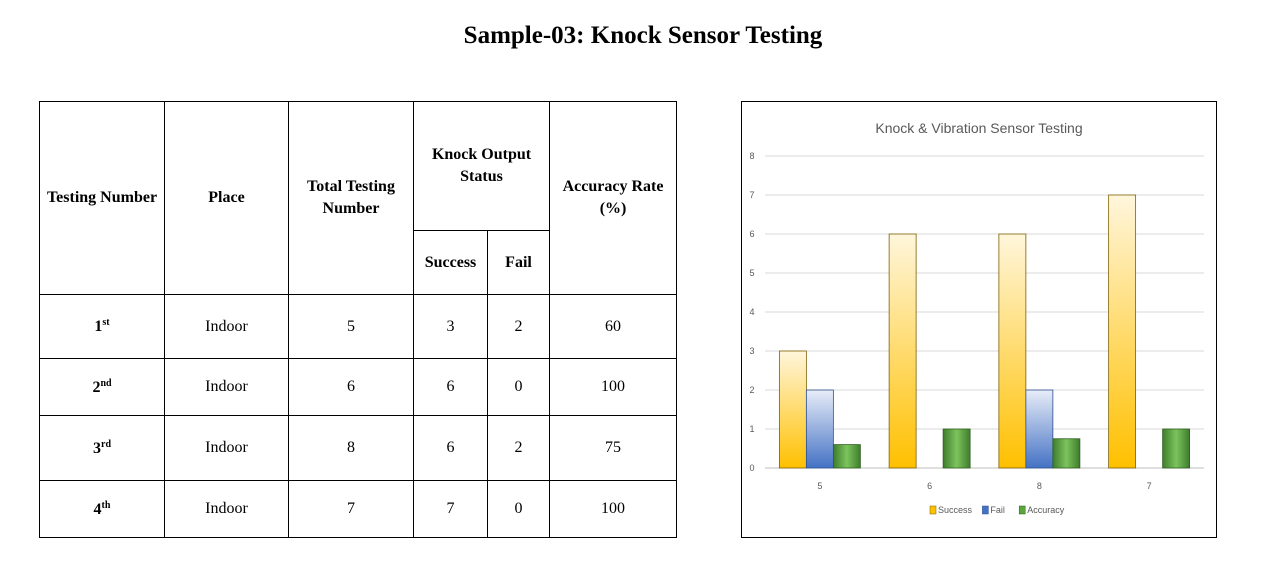 This screenshot has height=566, width=1263. What do you see at coordinates (450, 326) in the screenshot?
I see `cell-success: 3` at bounding box center [450, 326].